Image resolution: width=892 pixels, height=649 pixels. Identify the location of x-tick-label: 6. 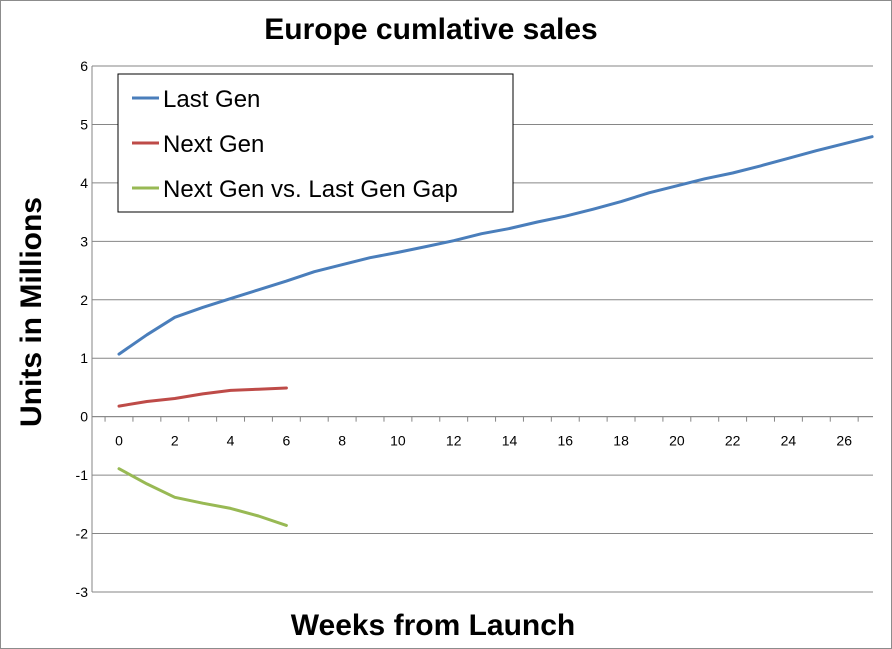
(286, 441).